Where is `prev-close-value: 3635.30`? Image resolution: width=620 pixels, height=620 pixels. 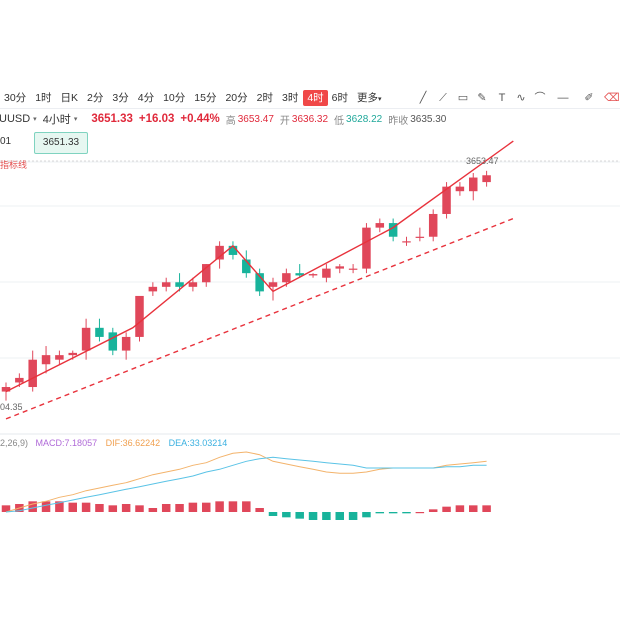 prev-close-value: 3635.30 is located at coordinates (428, 119).